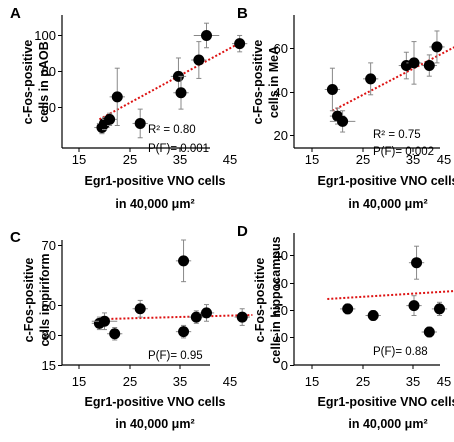 This screenshot has width=454, height=442. I want to click on y-tick-label: 50, so click(49, 305).